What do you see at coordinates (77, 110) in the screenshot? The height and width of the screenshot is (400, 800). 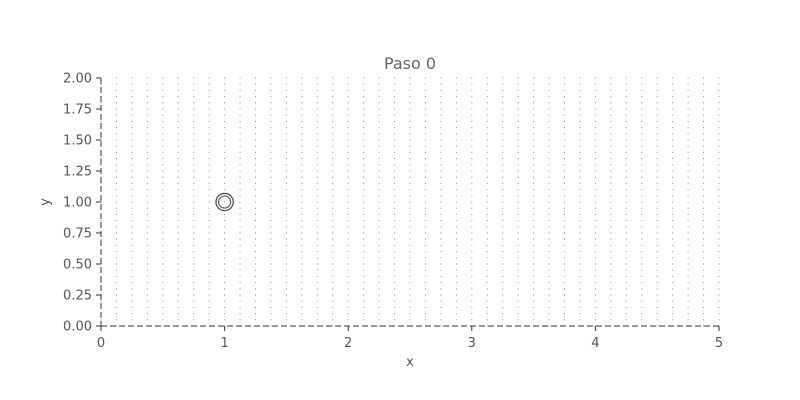 I see `y-tick-label: 1.75` at bounding box center [77, 110].